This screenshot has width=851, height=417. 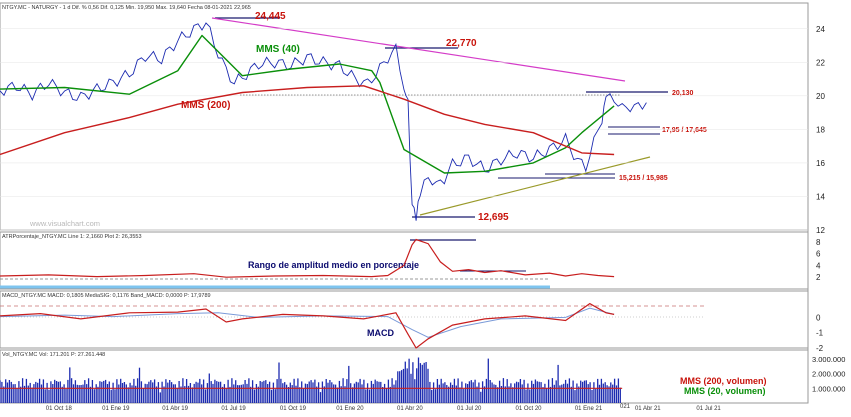 I want to click on x-tick: 01 Abr 21, so click(x=648, y=409).